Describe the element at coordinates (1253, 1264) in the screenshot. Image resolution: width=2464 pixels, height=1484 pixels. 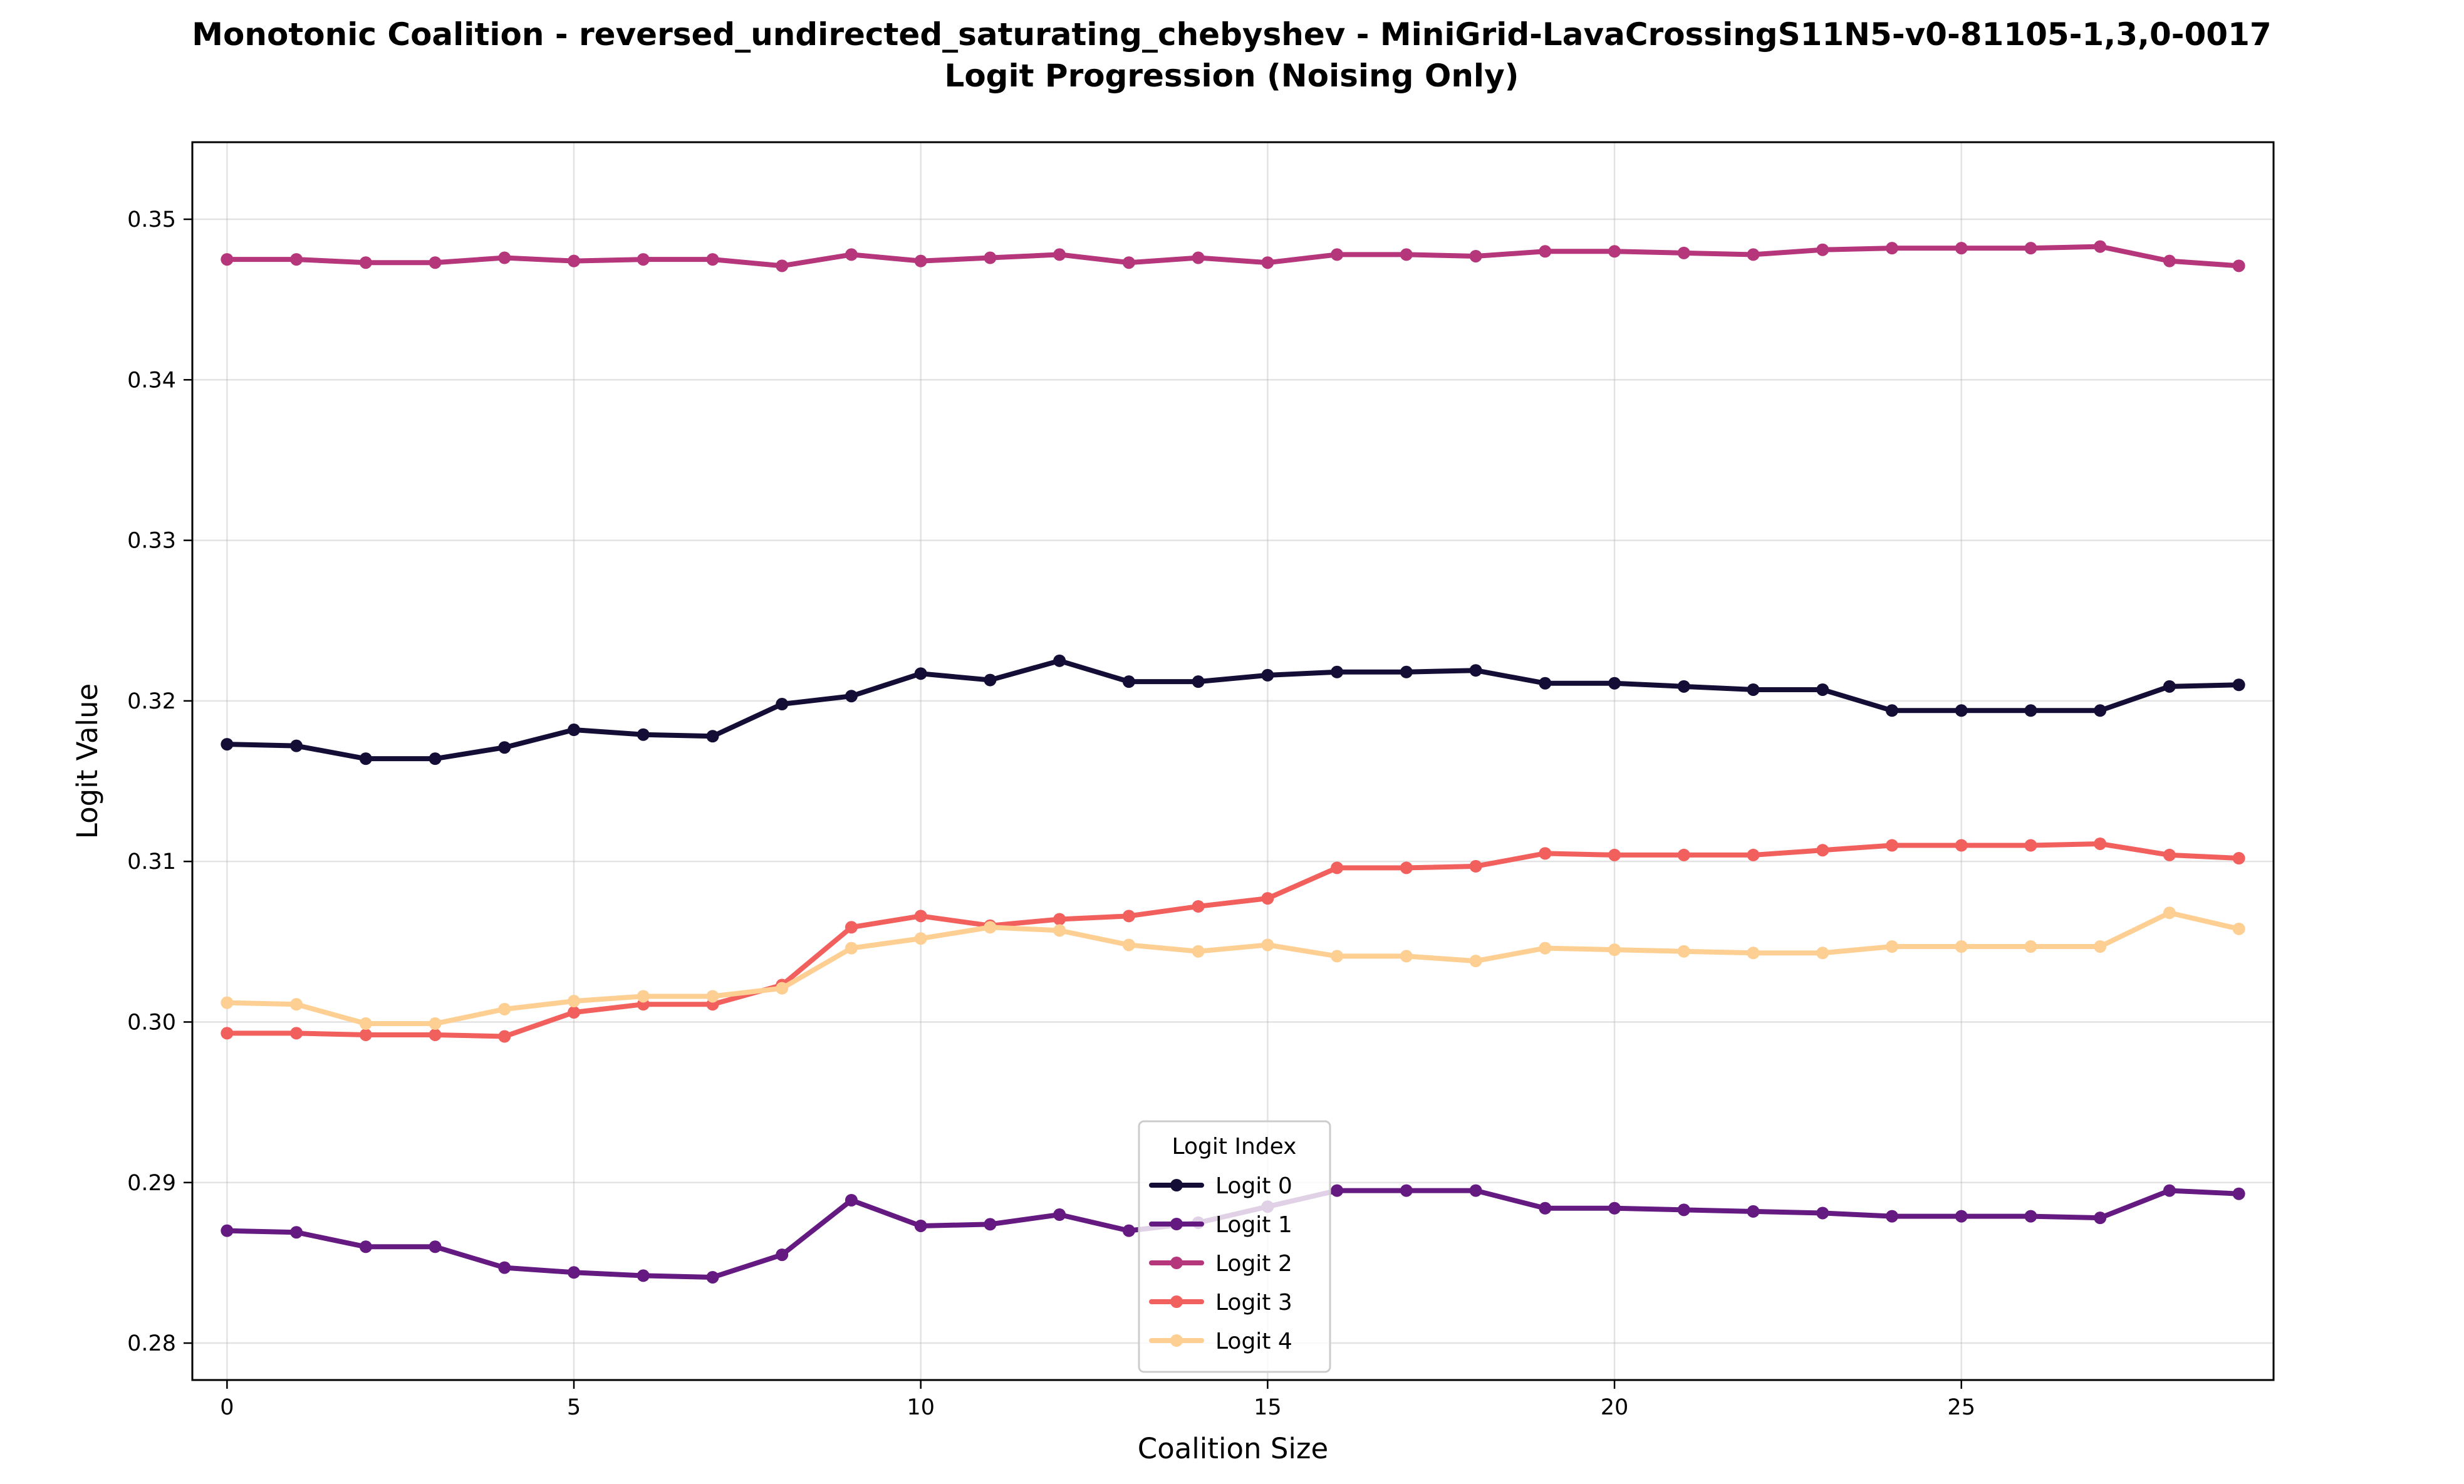
I see `legend-label: Logit 2` at that location.